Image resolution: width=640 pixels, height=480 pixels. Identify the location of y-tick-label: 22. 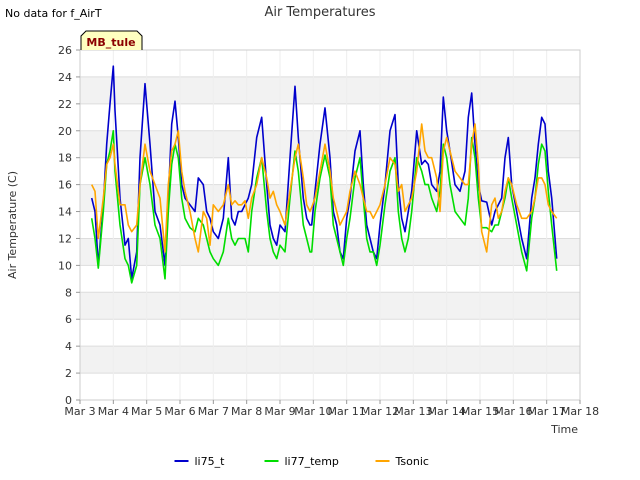
(65, 104).